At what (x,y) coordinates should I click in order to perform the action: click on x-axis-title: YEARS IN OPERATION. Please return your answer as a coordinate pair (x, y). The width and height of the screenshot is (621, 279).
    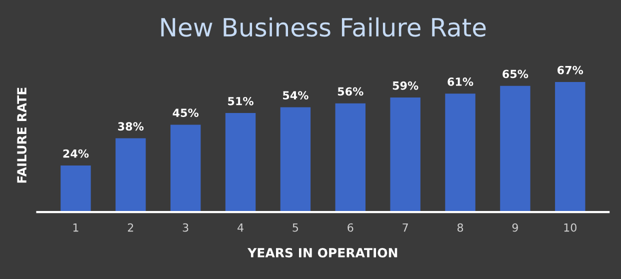
    Looking at the image, I should click on (322, 253).